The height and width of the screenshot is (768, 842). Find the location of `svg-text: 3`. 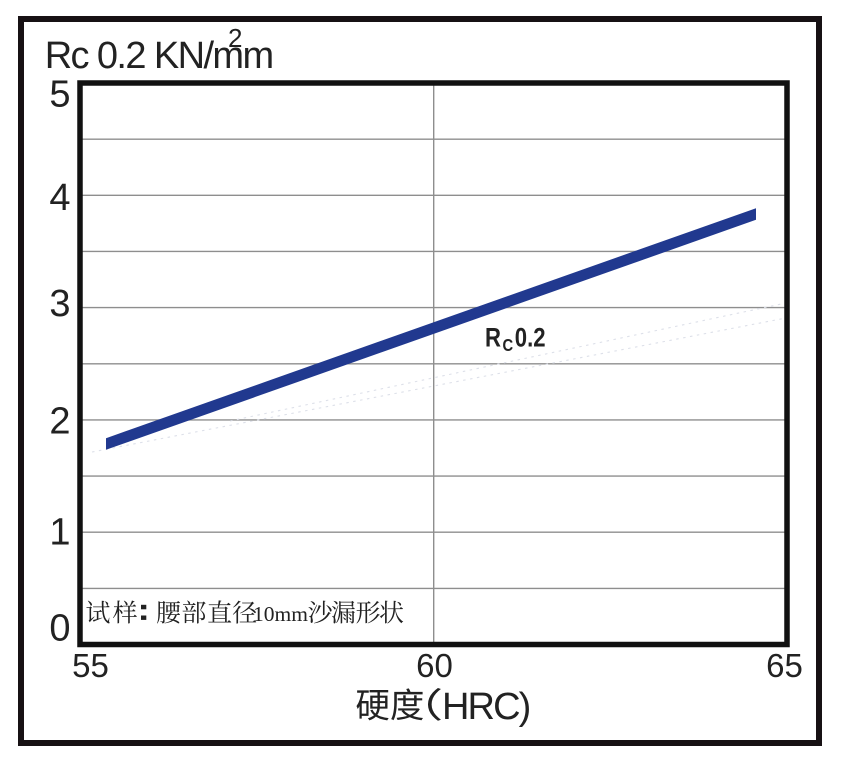

svg-text: 3 is located at coordinates (59, 304).